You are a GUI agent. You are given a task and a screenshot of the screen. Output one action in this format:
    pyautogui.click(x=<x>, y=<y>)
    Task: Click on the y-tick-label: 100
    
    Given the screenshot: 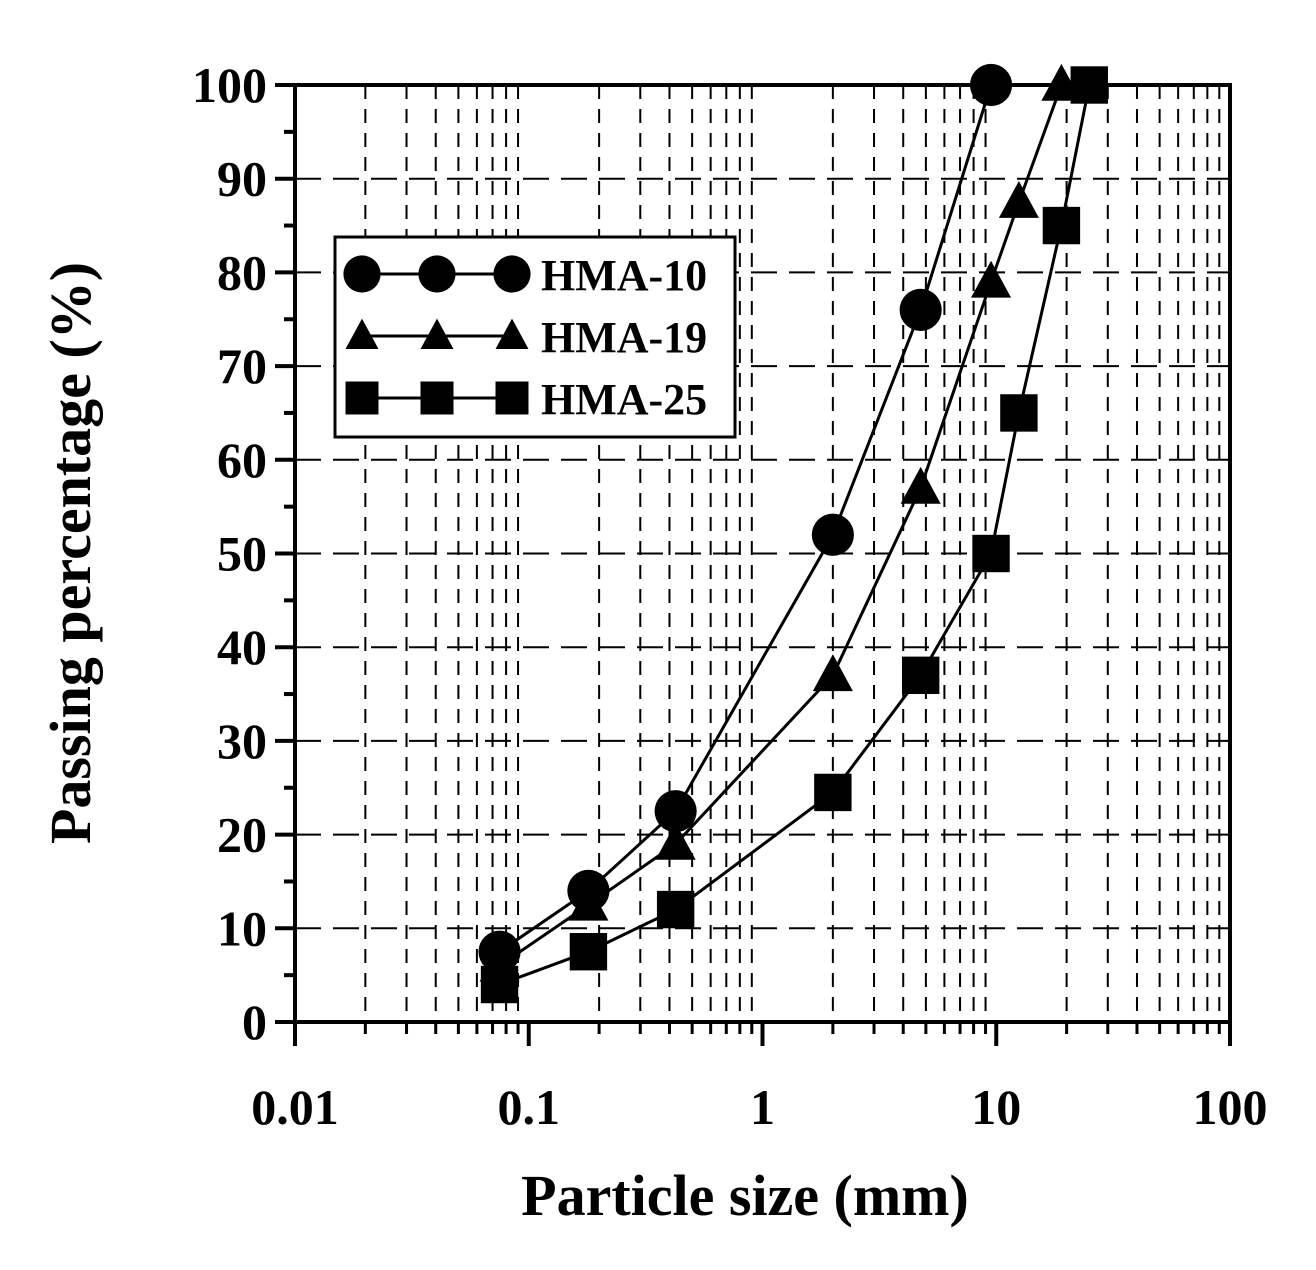 What is the action you would take?
    pyautogui.click(x=229, y=85)
    